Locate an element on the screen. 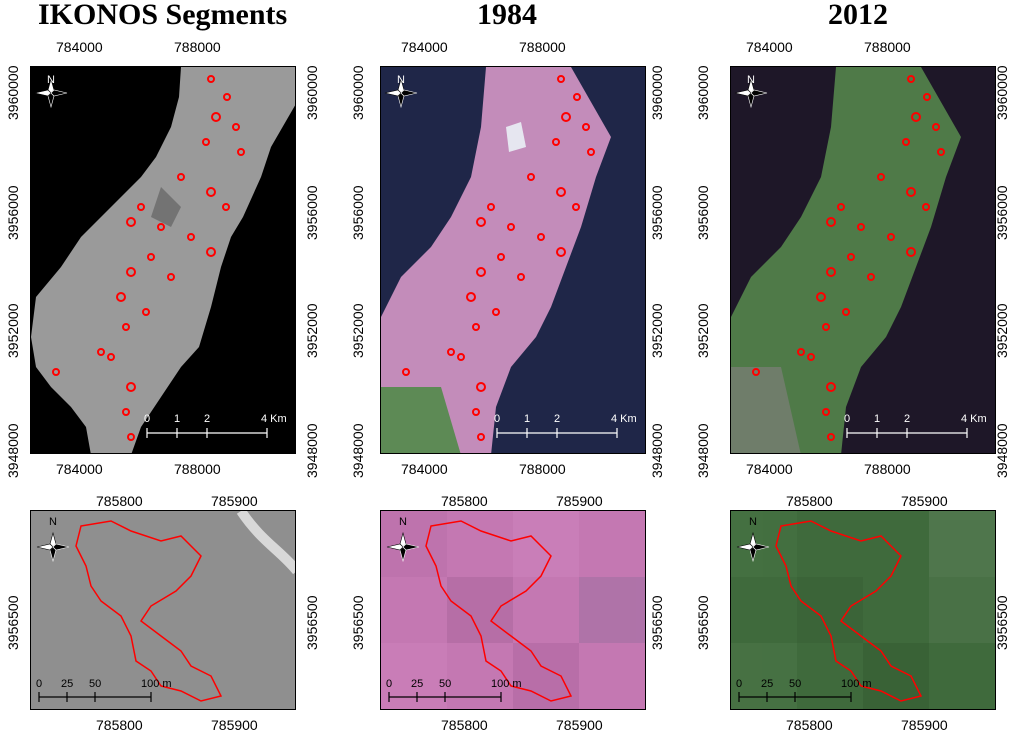  zoom-segment-outline is located at coordinates (149, 611).